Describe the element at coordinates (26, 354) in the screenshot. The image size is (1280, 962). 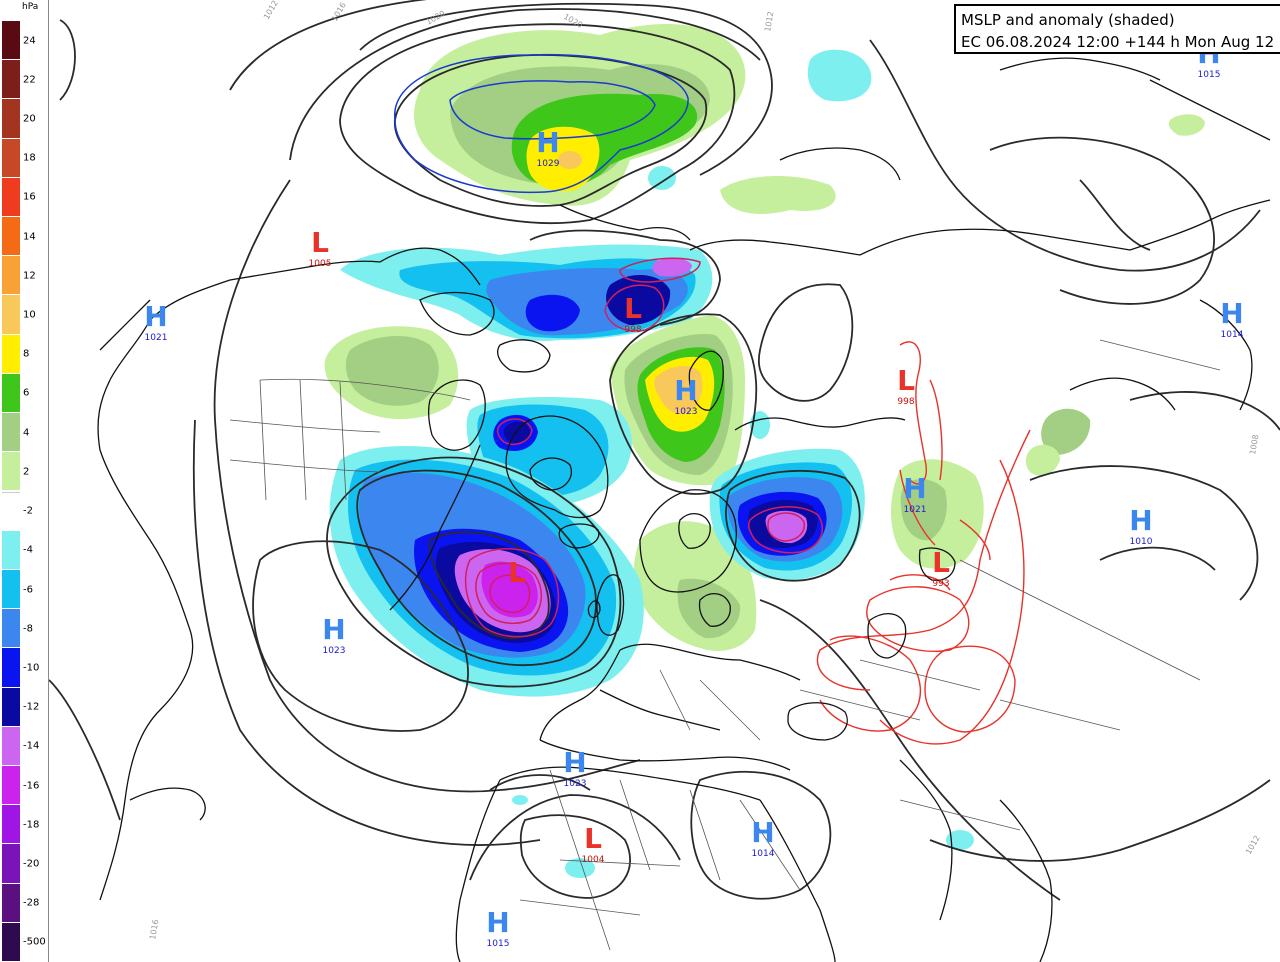
I see `legend-label: 8` at that location.